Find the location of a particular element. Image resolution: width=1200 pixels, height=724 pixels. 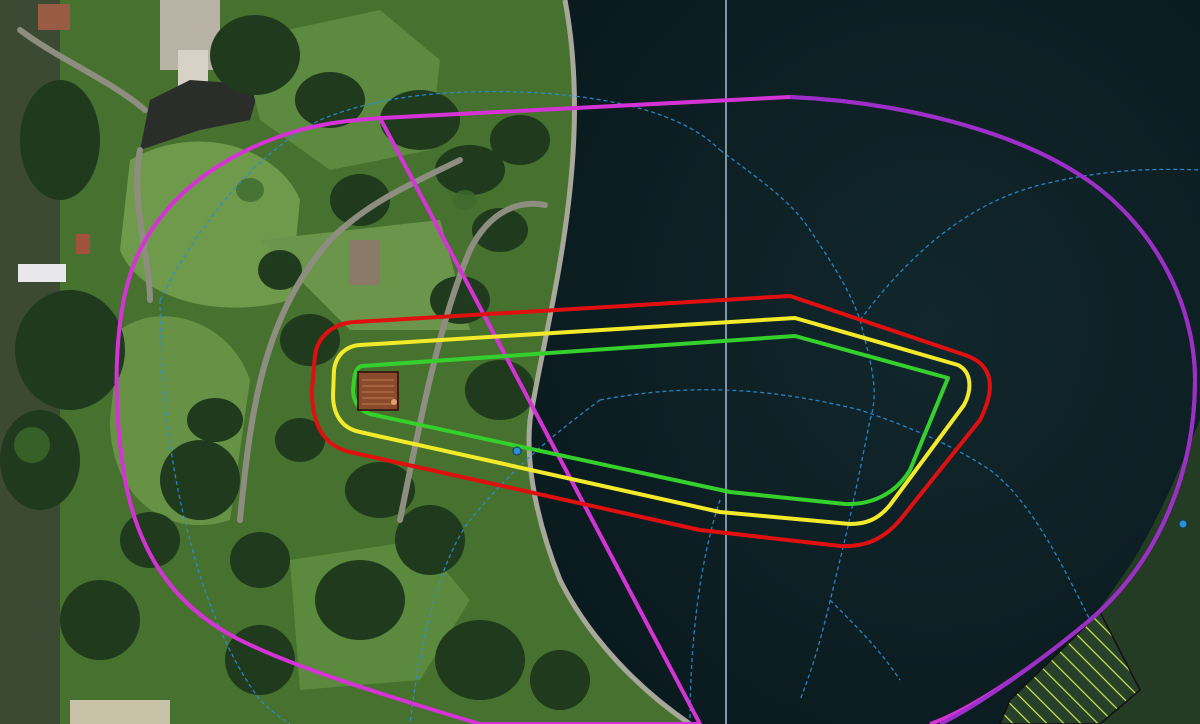

eastern-shore is located at coordinates (1110, 572).